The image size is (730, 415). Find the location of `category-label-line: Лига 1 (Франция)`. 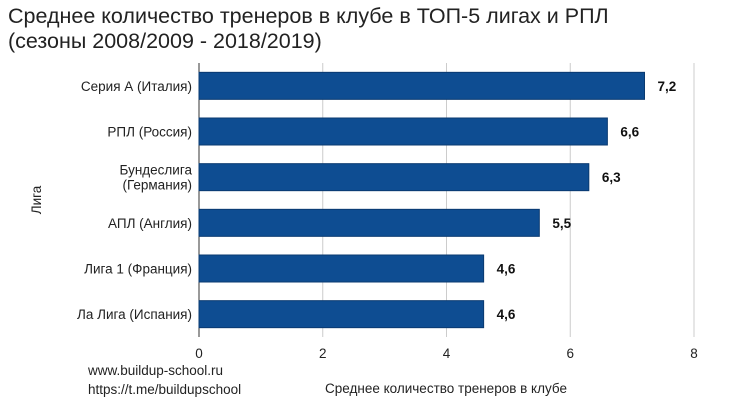

category-label-line: Лига 1 (Франция) is located at coordinates (138, 269).